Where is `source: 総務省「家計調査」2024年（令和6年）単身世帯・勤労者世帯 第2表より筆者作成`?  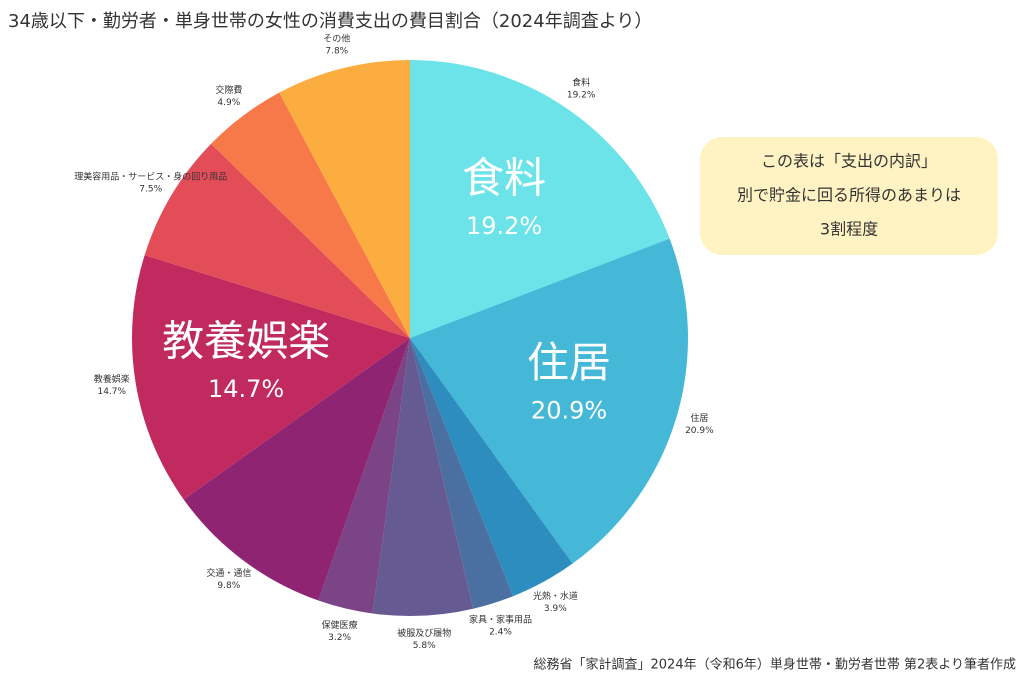 source: 総務省「家計調査」2024年（令和6年）単身世帯・勤労者世帯 第2表より筆者作成 is located at coordinates (775, 665).